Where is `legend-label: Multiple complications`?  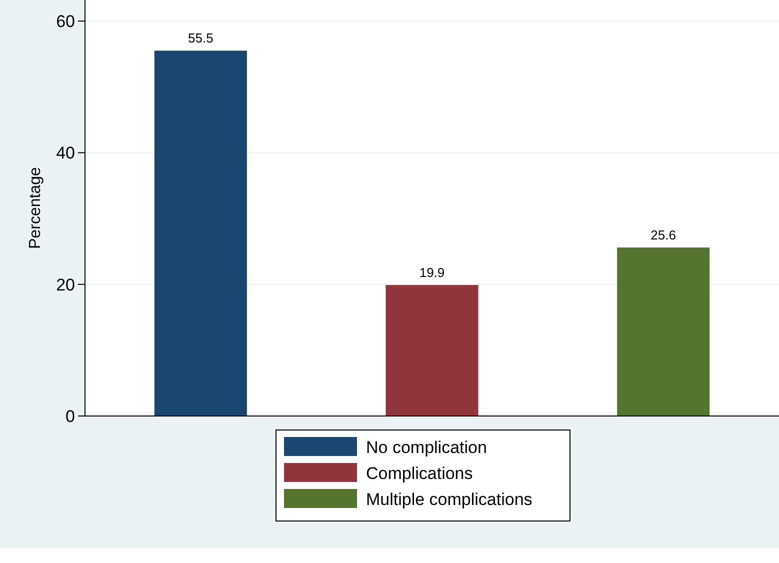
legend-label: Multiple complications is located at coordinates (449, 499).